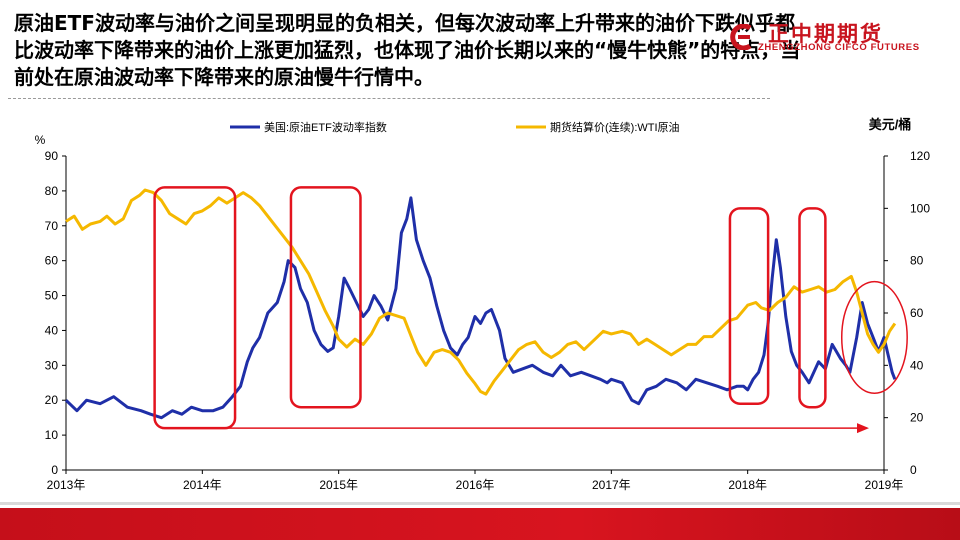 The height and width of the screenshot is (540, 960). What do you see at coordinates (52, 365) in the screenshot?
I see `left-tick-label: 30` at bounding box center [52, 365].